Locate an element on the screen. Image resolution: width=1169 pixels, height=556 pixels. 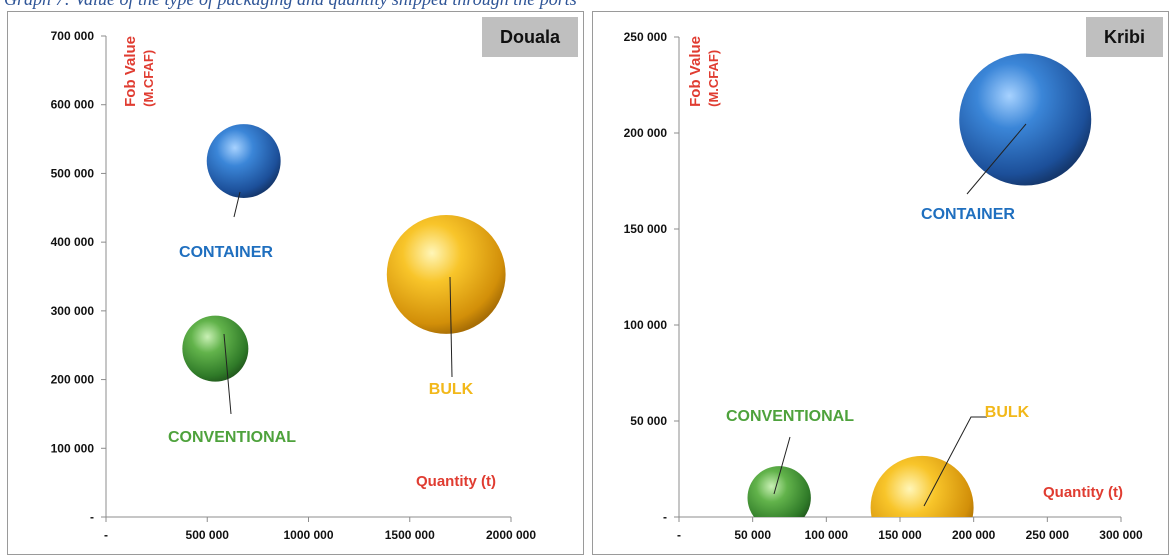
y-tick-label: 700 000 is located at coordinates (73, 36).